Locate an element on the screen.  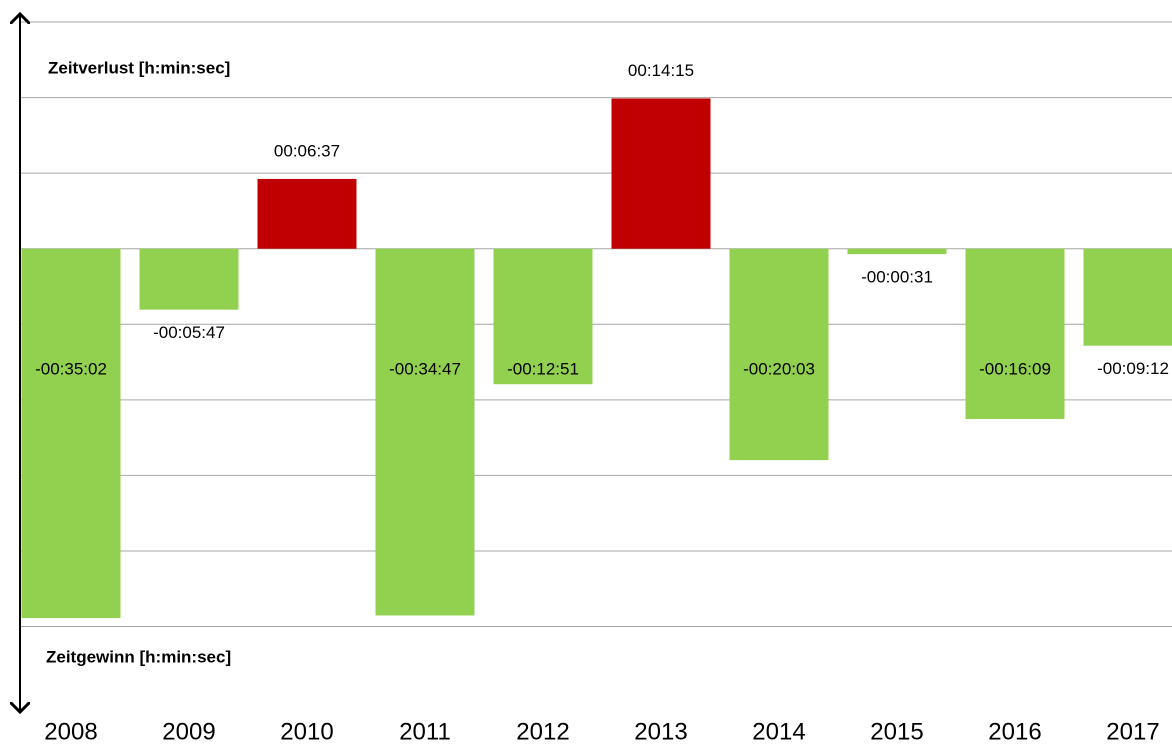
data-label: -00:34:47 is located at coordinates (425, 368).